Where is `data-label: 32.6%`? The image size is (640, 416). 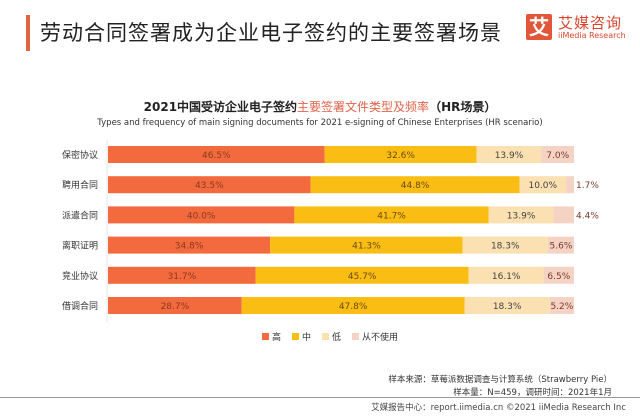
data-label: 32.6% is located at coordinates (400, 156).